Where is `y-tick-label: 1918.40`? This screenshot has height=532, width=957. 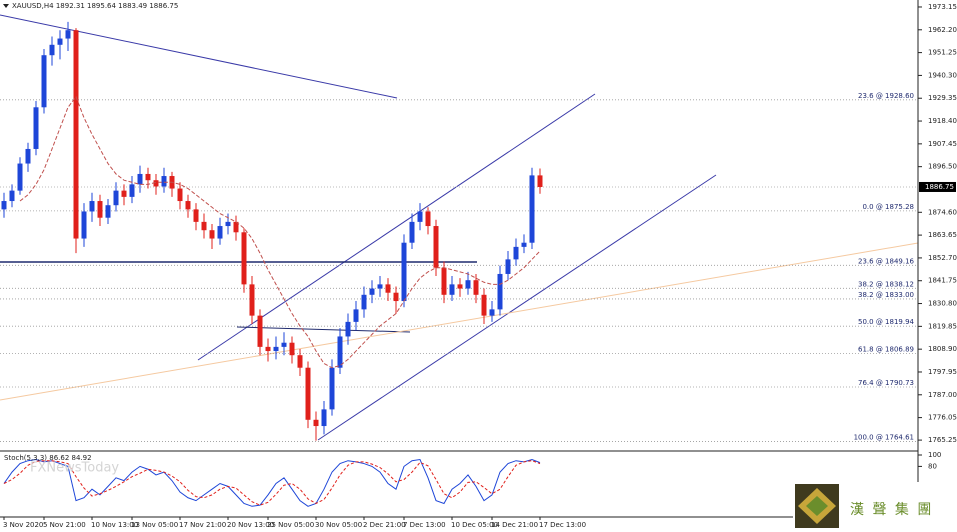
y-tick-label: 1918.40 is located at coordinates (942, 121).